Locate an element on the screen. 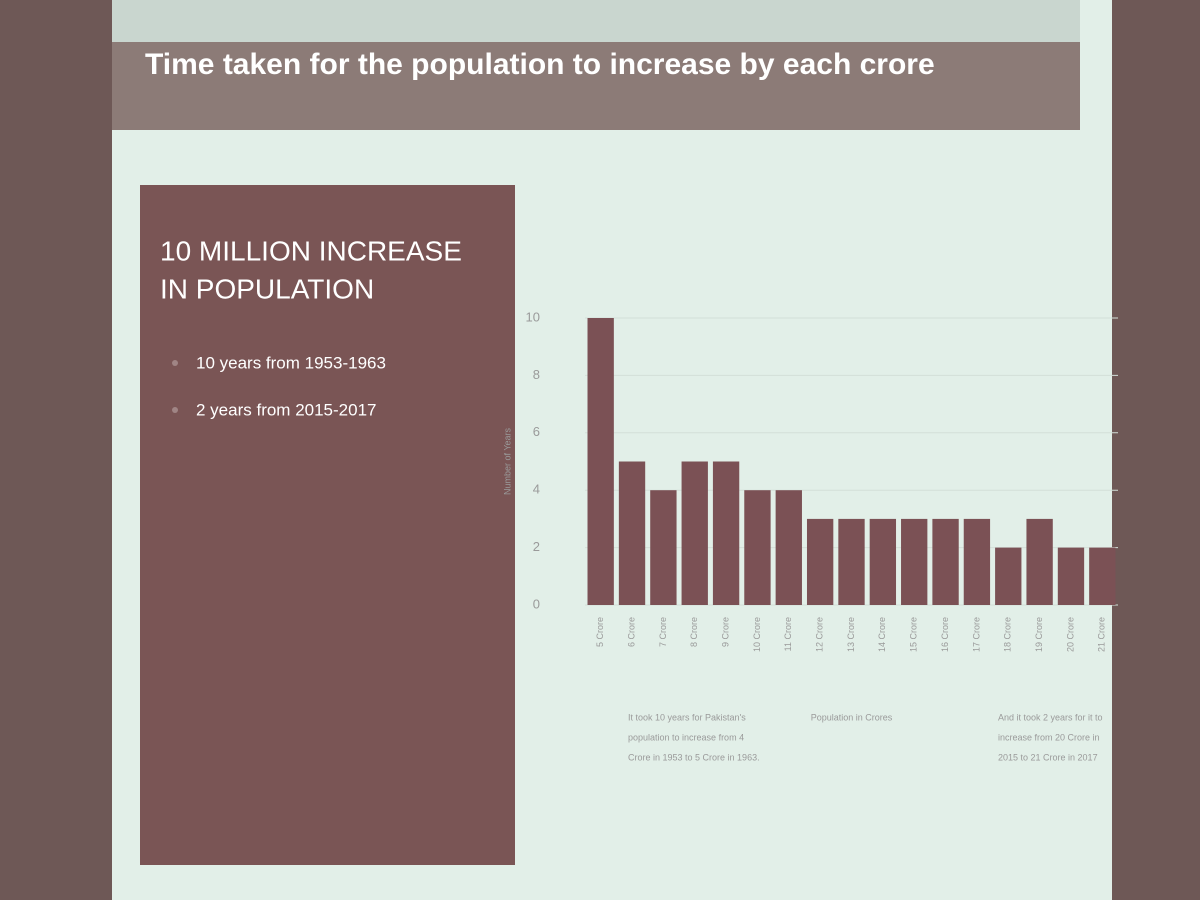 The width and height of the screenshot is (1200, 900). x-tick-label: 15 Crore is located at coordinates (914, 634).